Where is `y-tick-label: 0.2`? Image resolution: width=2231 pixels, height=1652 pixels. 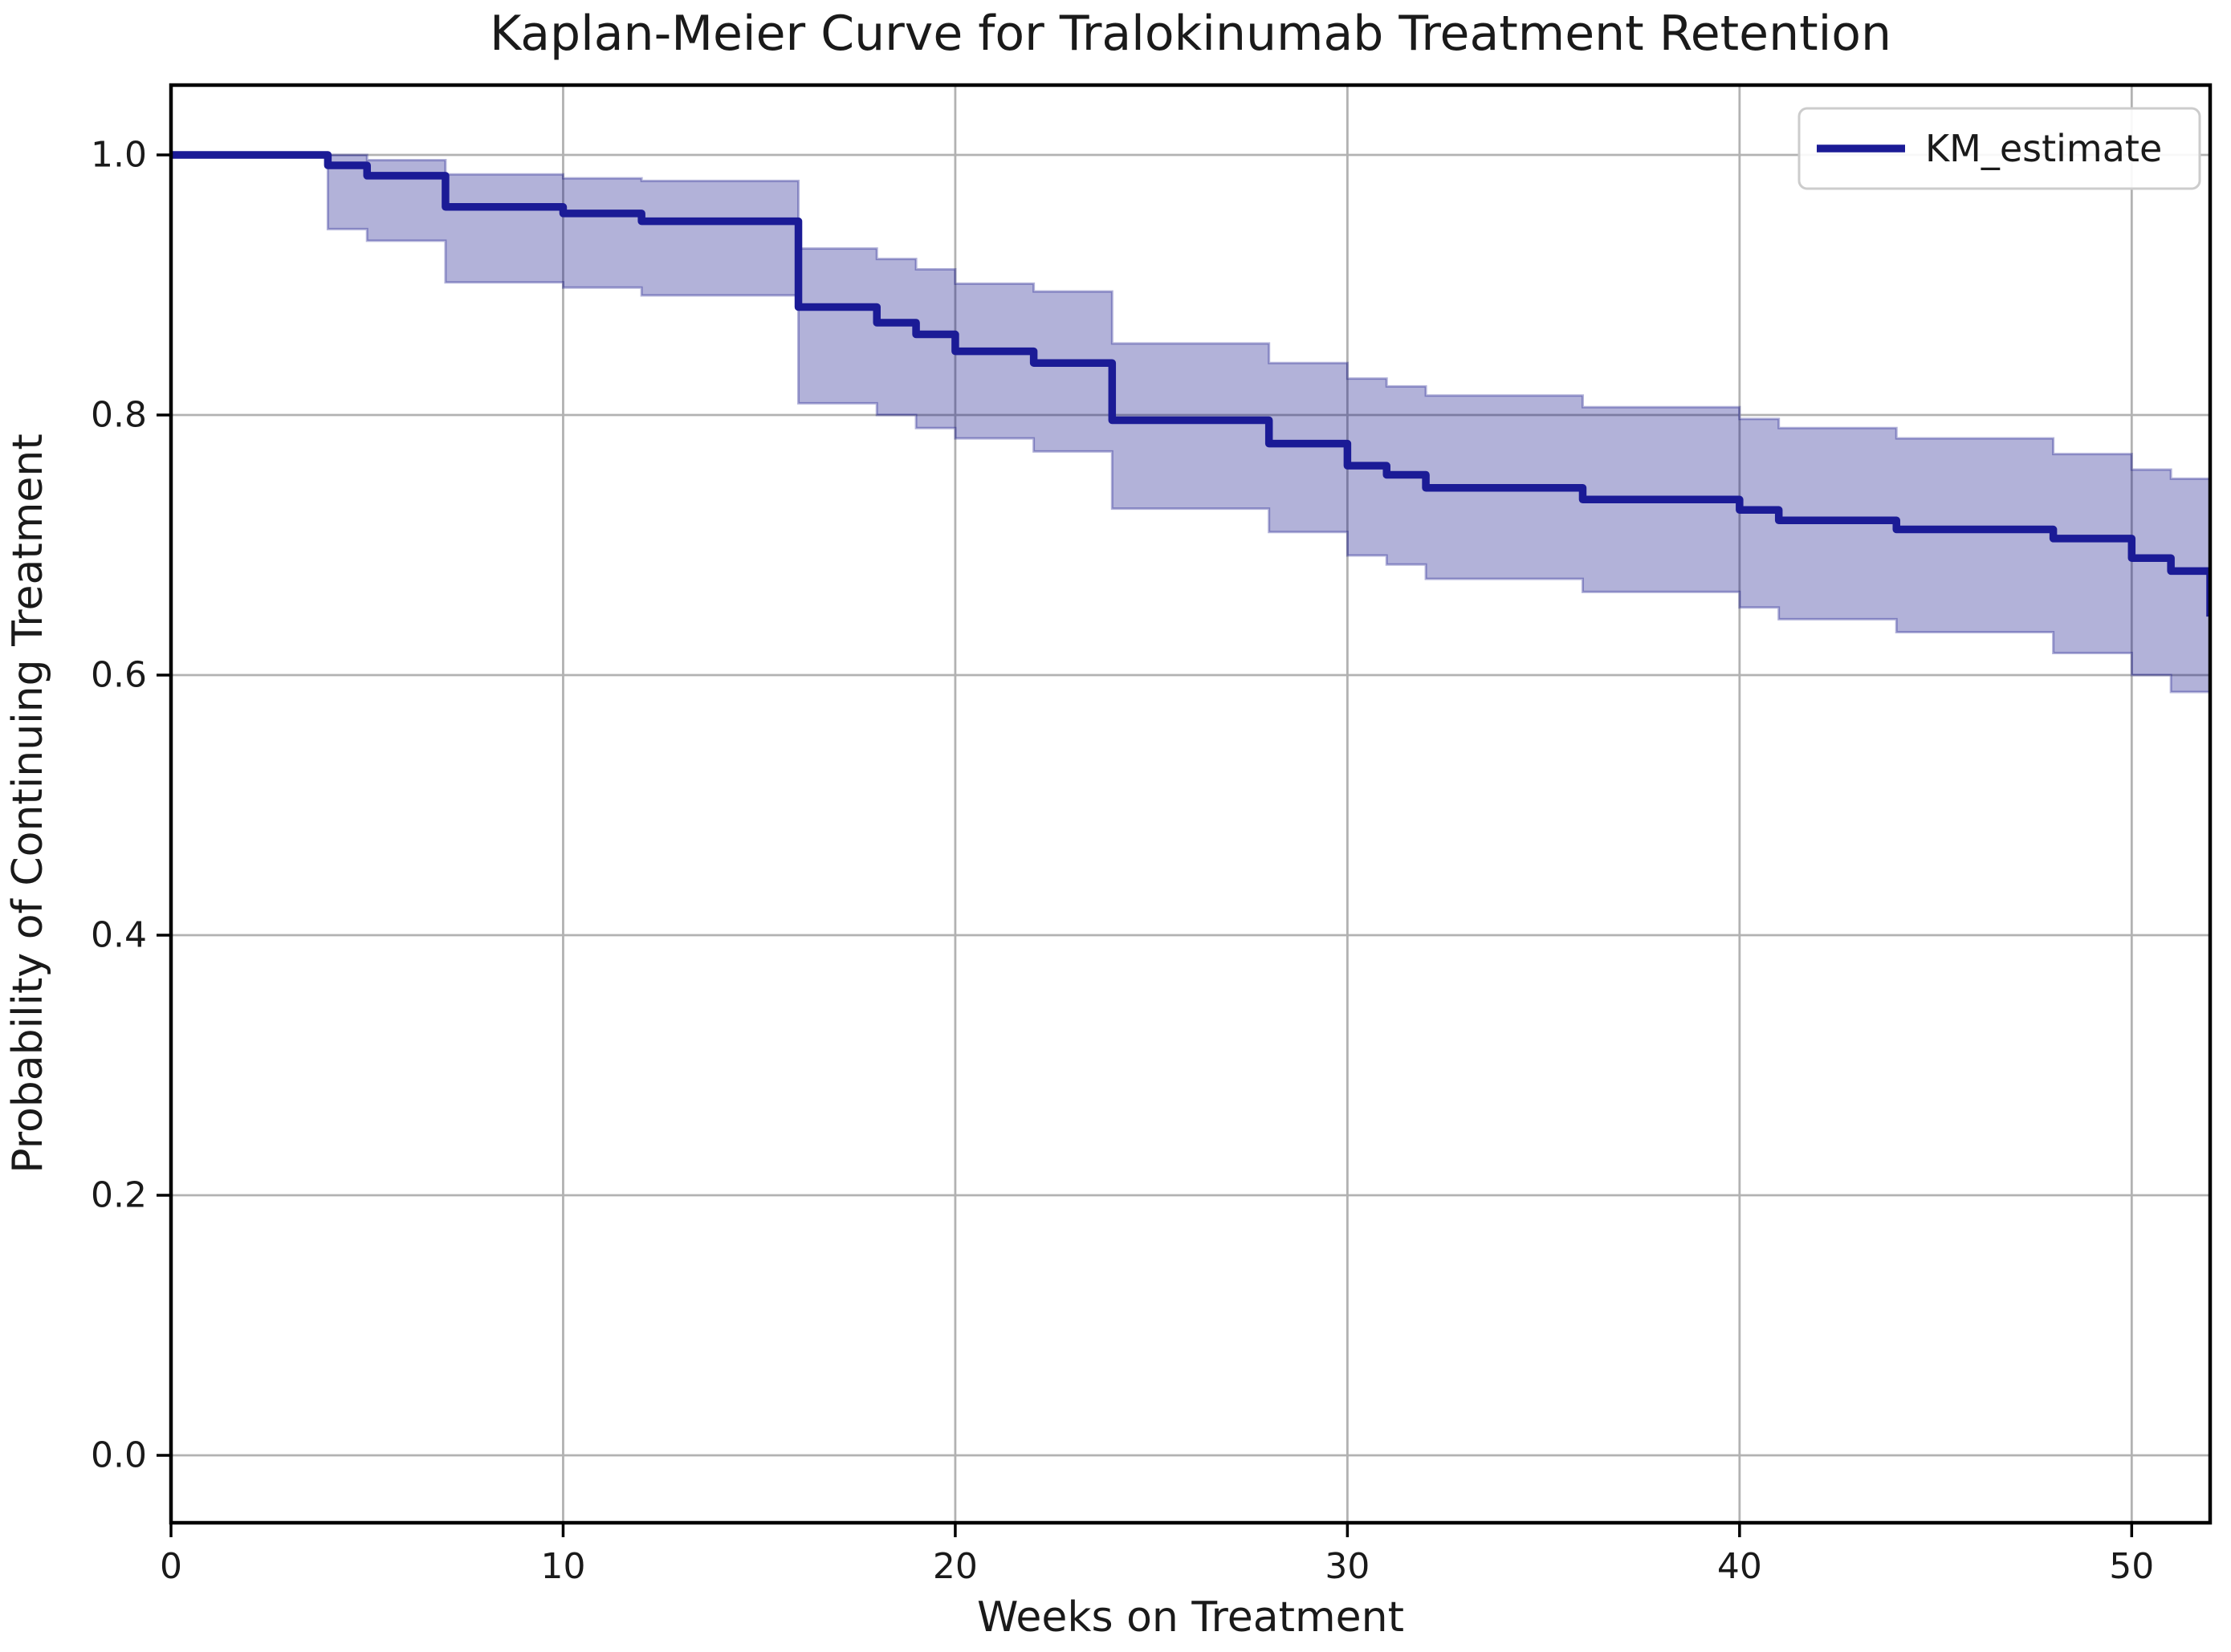
y-tick-label: 0.2 is located at coordinates (119, 1195).